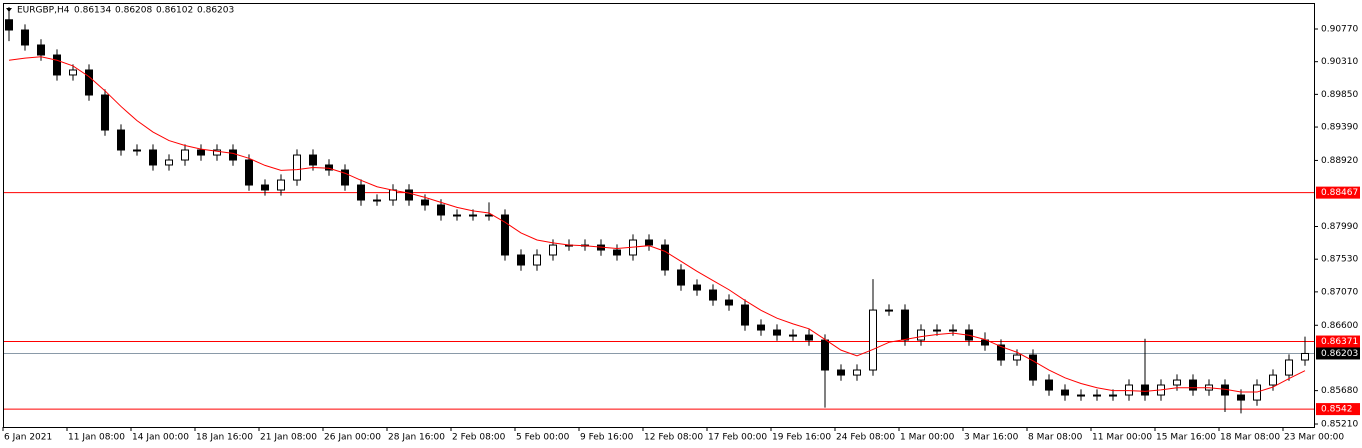  What do you see at coordinates (1339, 30) in the screenshot?
I see `y-tick-label: 0.90770` at bounding box center [1339, 30].